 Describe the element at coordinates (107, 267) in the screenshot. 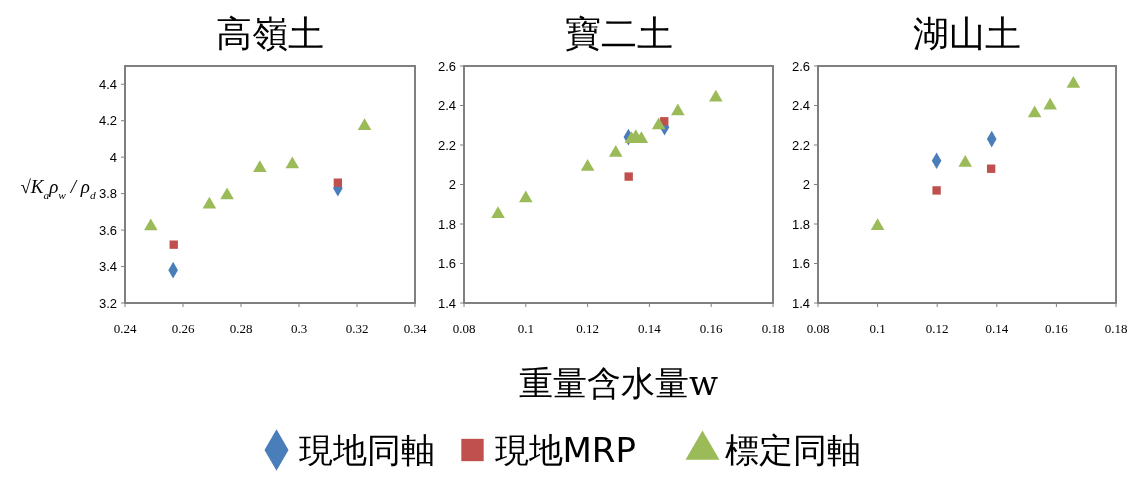

I see `y-tick-label: 3.4` at that location.